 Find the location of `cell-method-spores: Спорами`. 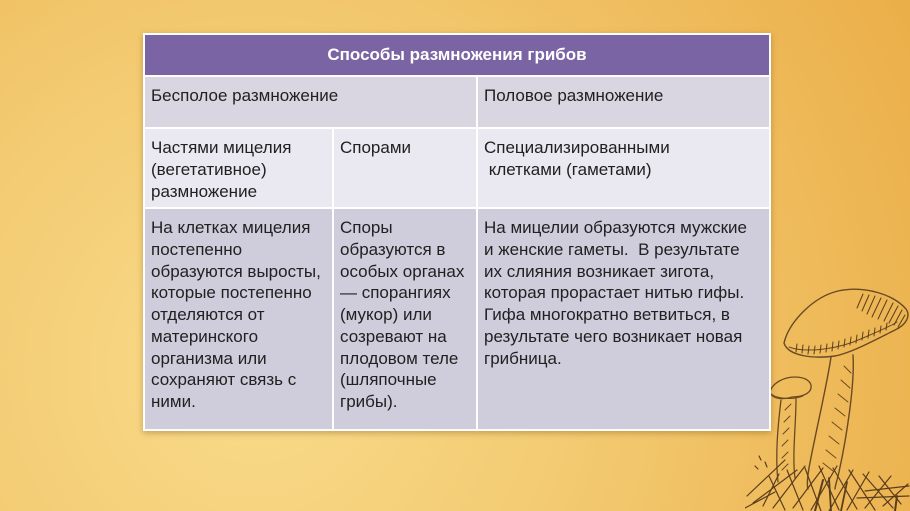

cell-method-spores: Спорами is located at coordinates (405, 168).